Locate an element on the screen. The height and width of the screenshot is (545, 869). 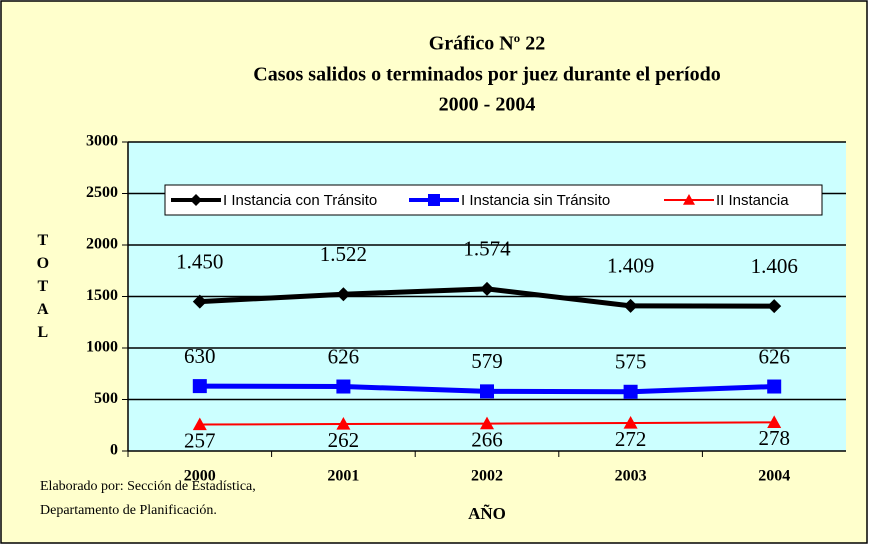
data-label: 1.409 is located at coordinates (630, 266).